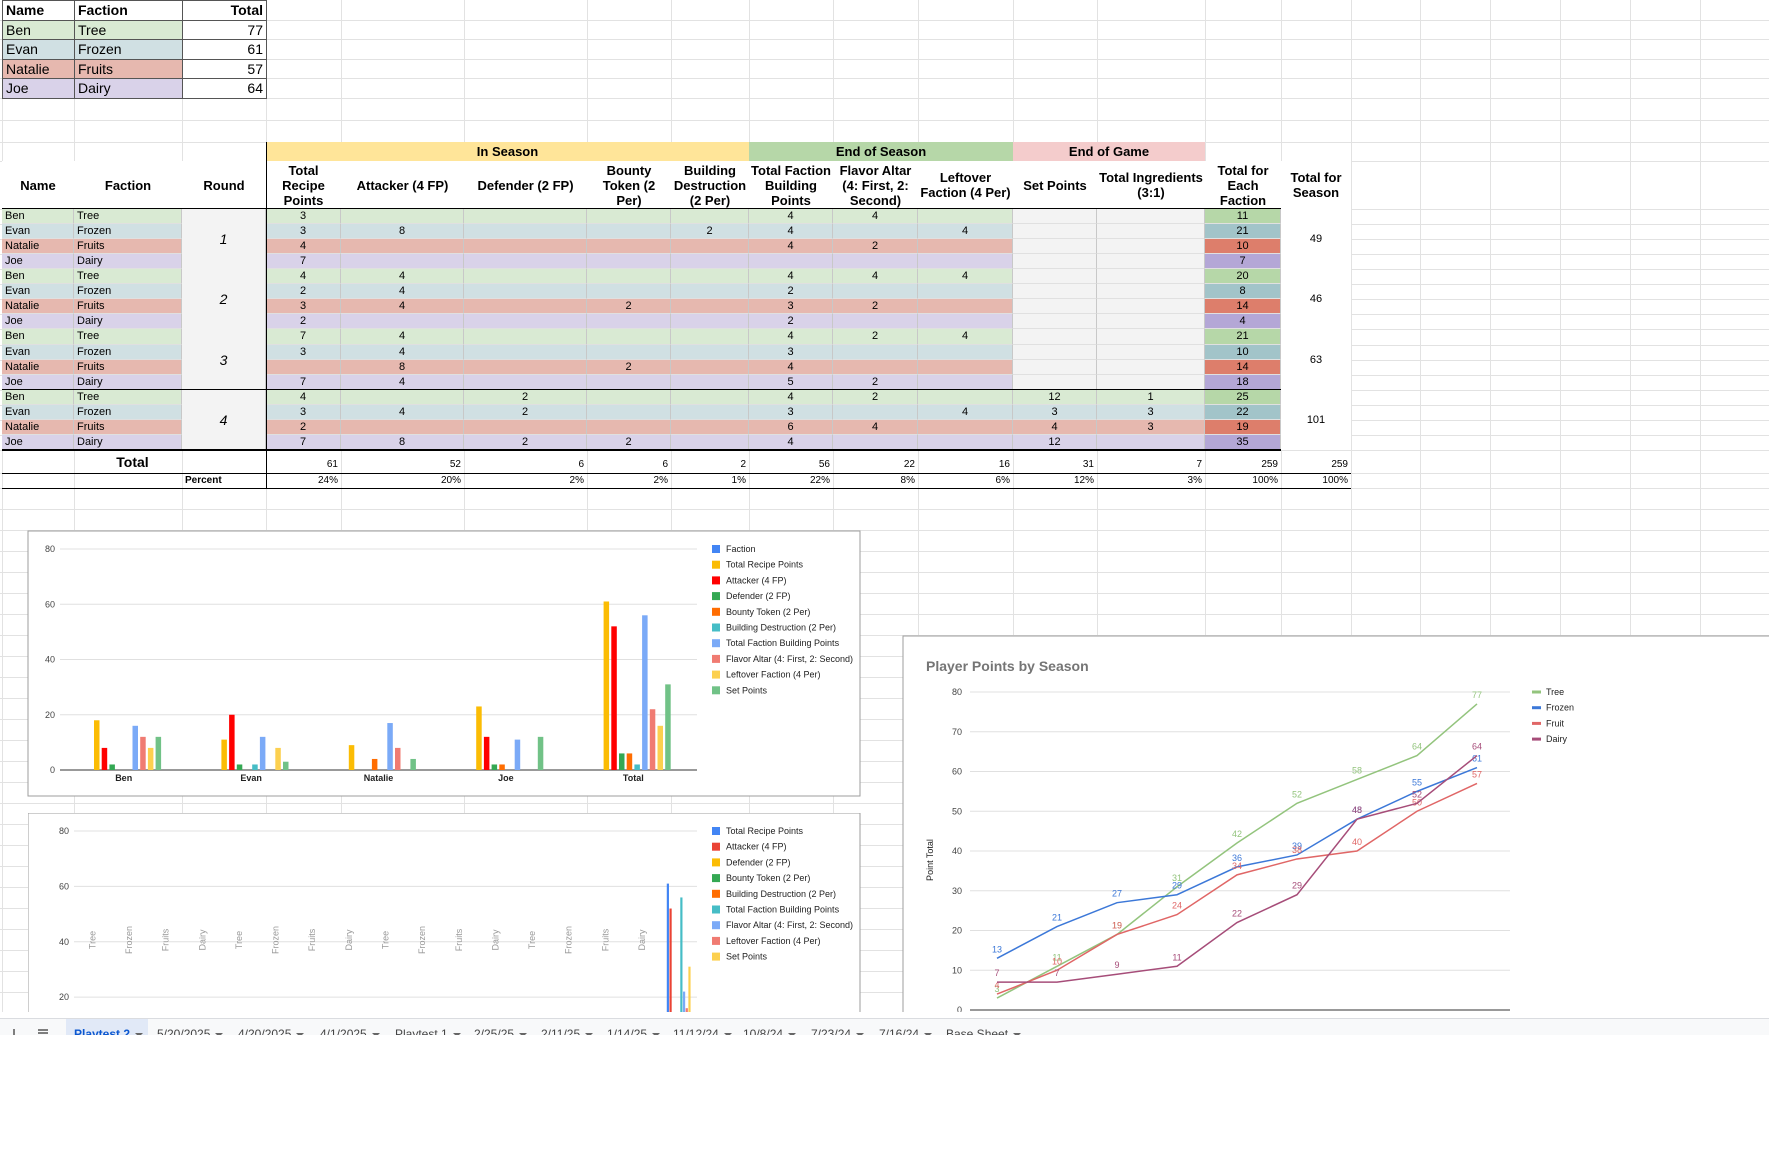 The height and width of the screenshot is (1166, 1769). I want to click on points-cell: 3, so click(303, 217).